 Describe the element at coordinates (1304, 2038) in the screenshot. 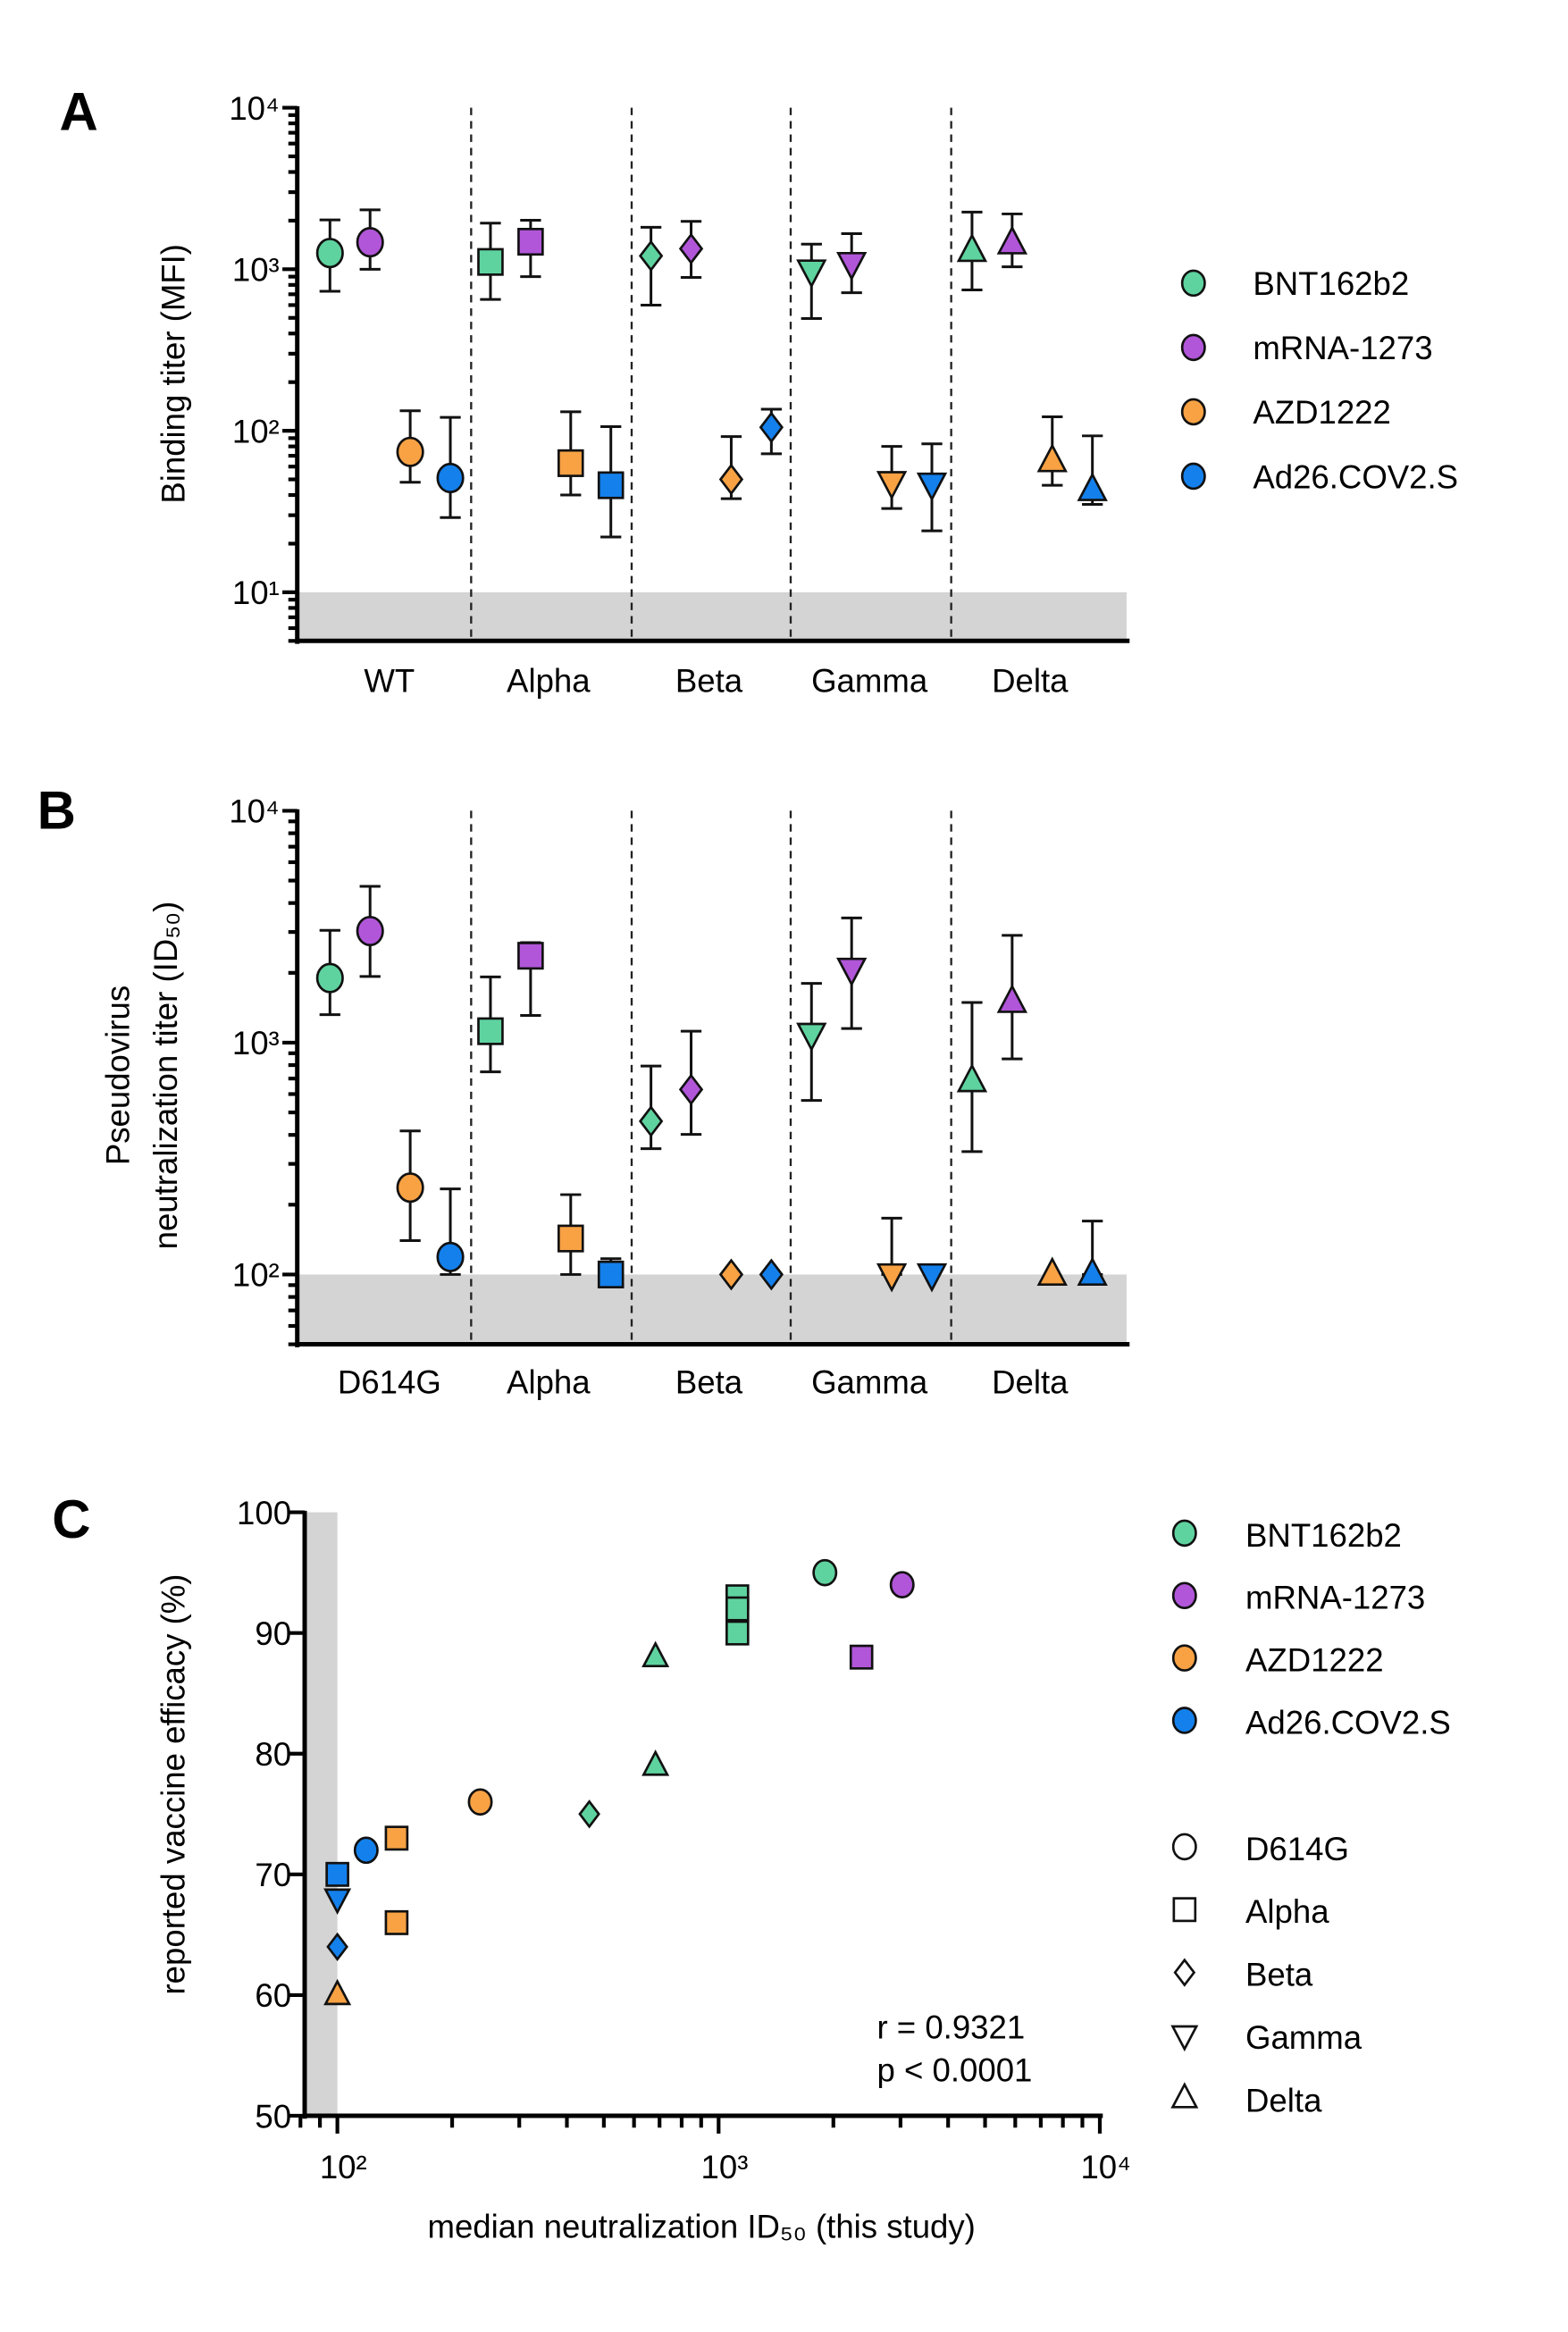

I see `legend-label: Gamma` at that location.